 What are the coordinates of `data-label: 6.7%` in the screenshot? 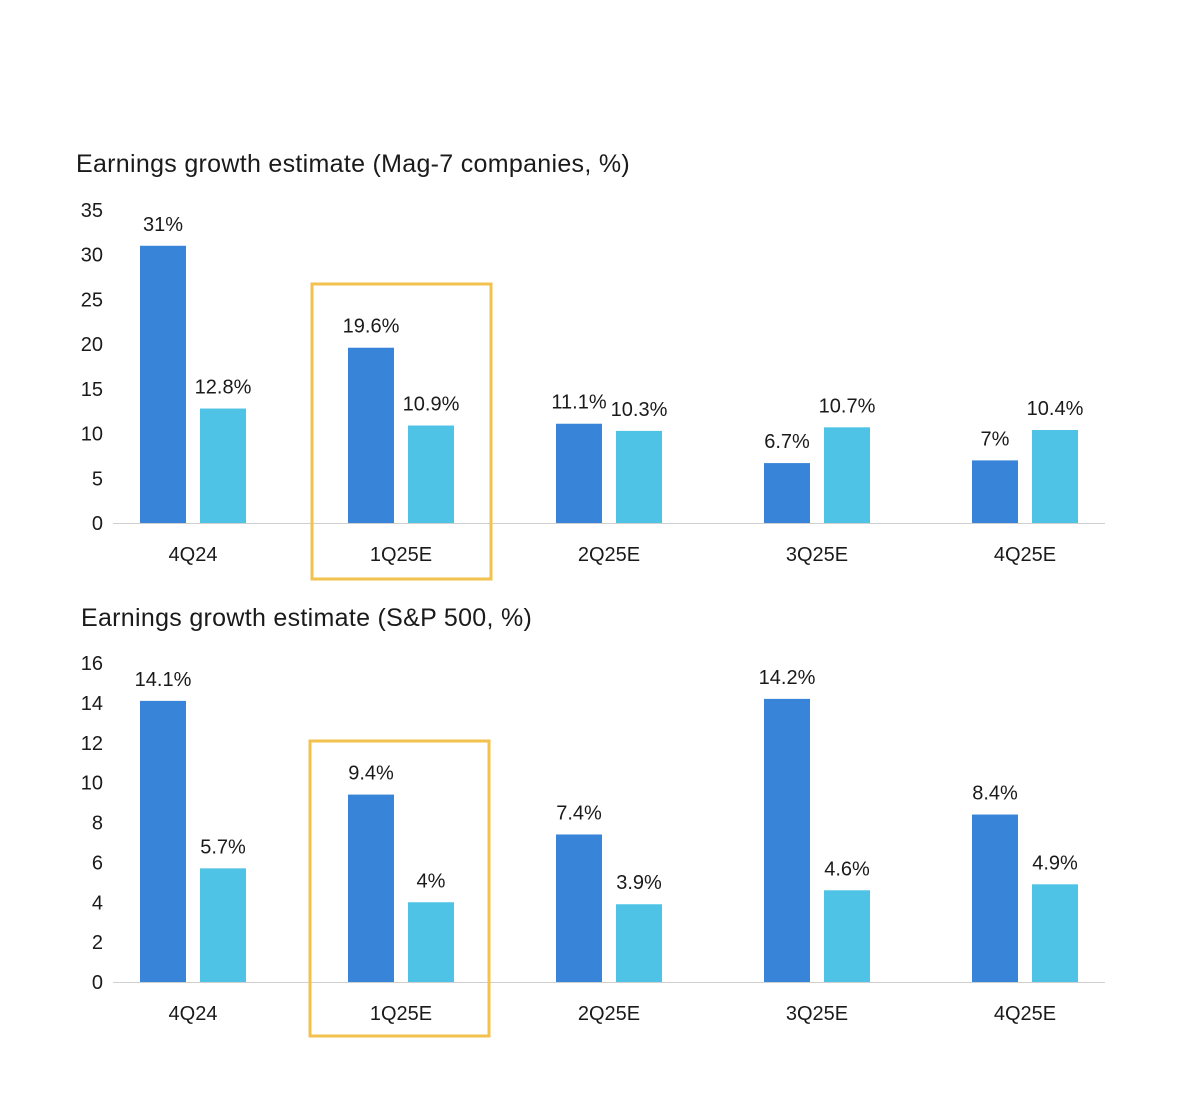 It's located at (787, 442).